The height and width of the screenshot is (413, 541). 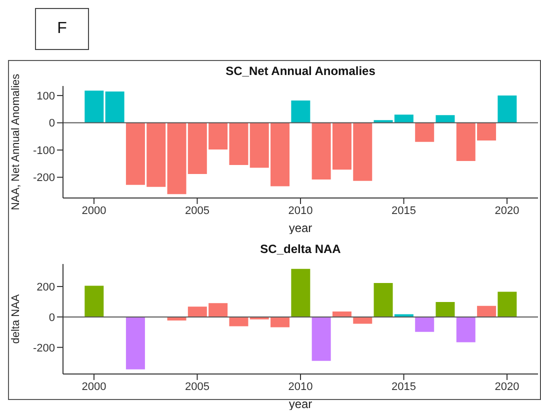 What do you see at coordinates (45, 96) in the screenshot?
I see `y-tick-label: 100` at bounding box center [45, 96].